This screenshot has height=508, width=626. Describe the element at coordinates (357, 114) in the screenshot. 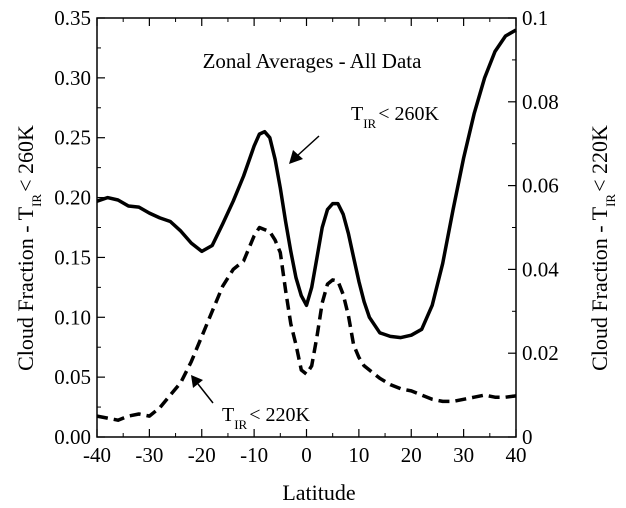

I see `series-label-260k-main: T` at that location.